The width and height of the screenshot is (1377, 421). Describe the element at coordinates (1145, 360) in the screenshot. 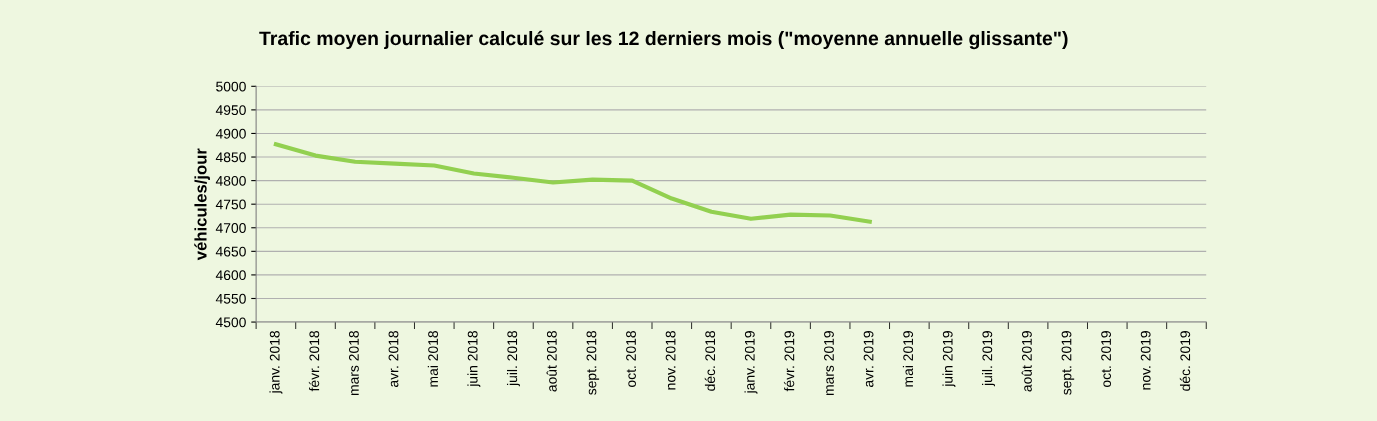

I see `x-tick-label: nov. 2019` at that location.